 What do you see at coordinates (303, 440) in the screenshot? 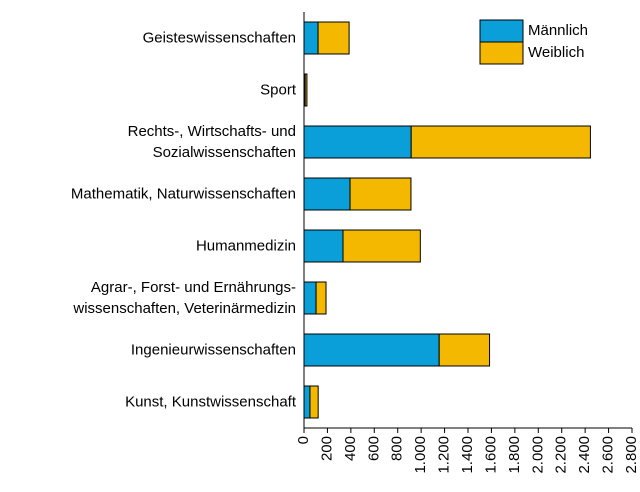
I see `x-tick-label: 0` at bounding box center [303, 440].